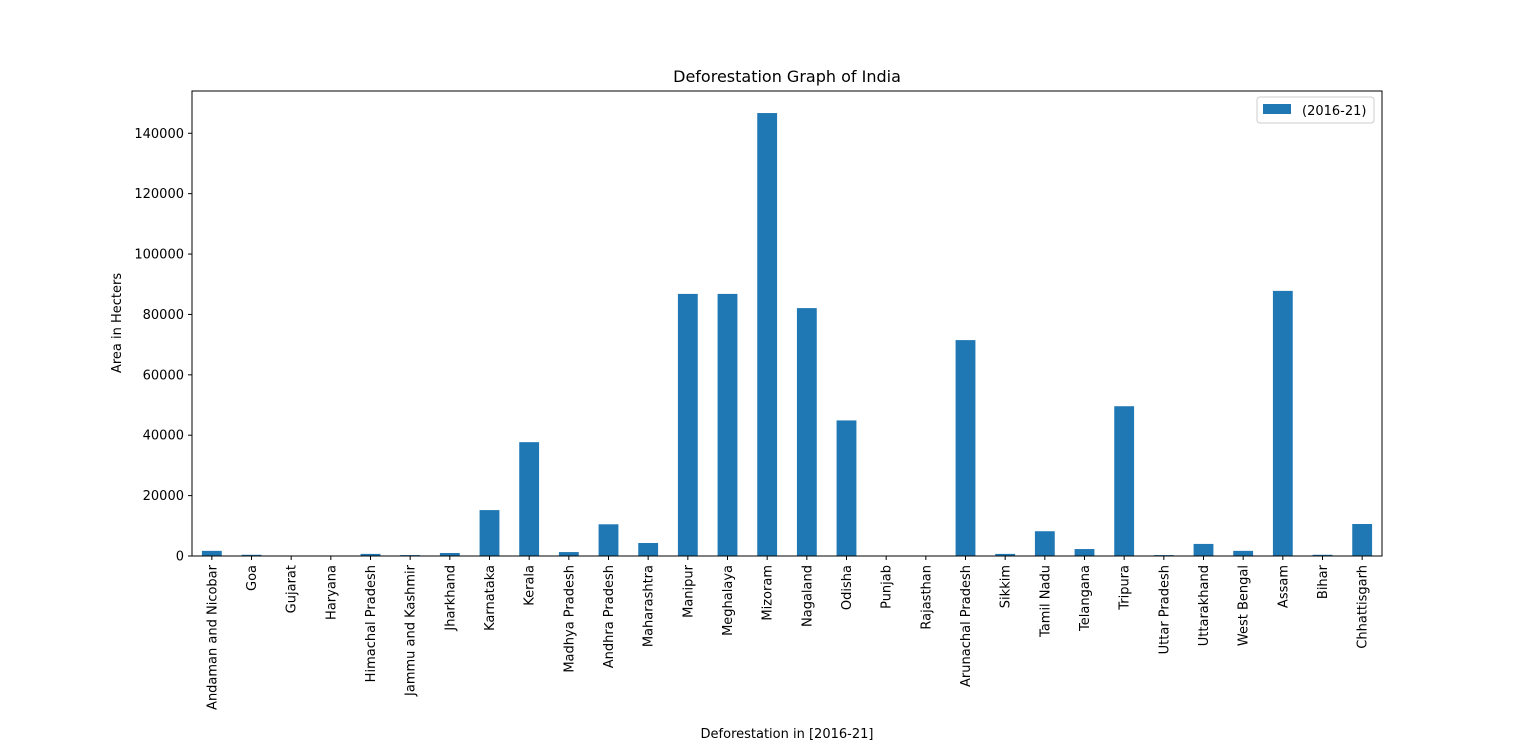  Describe the element at coordinates (530, 585) in the screenshot. I see `x-tick-label: Kerala` at that location.